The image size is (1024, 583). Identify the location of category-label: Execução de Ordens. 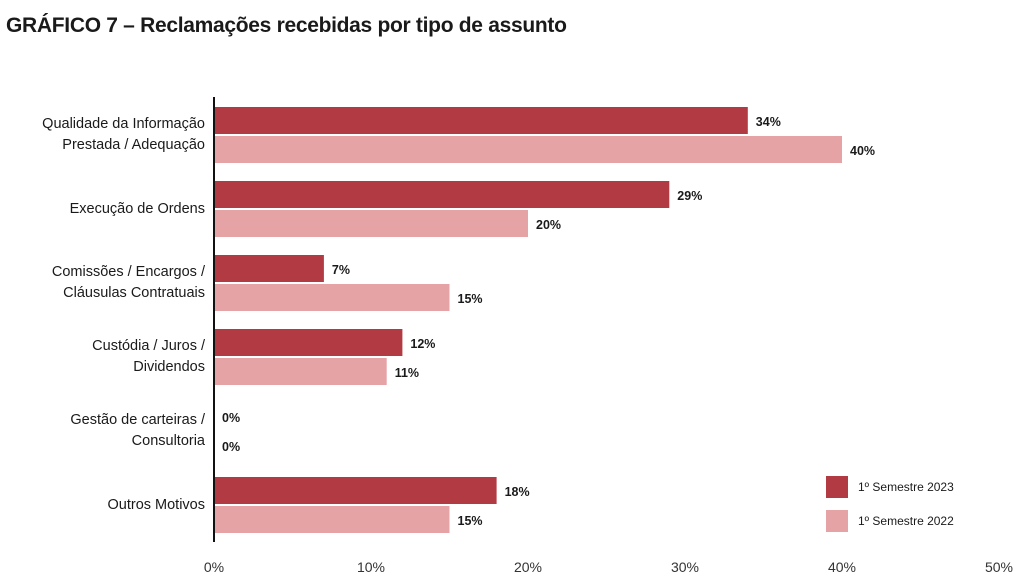
(137, 208).